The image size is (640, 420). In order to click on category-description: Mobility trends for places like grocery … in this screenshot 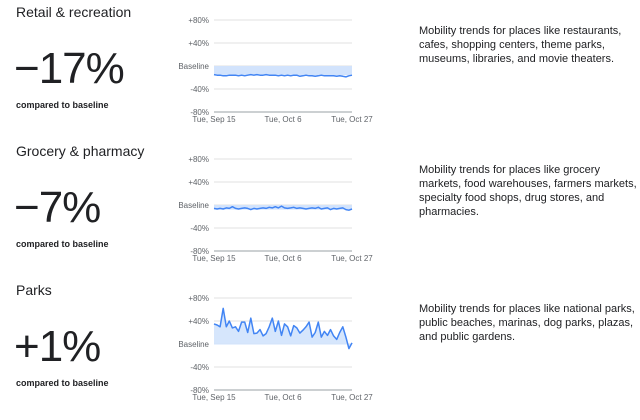, I will do `click(528, 191)`.